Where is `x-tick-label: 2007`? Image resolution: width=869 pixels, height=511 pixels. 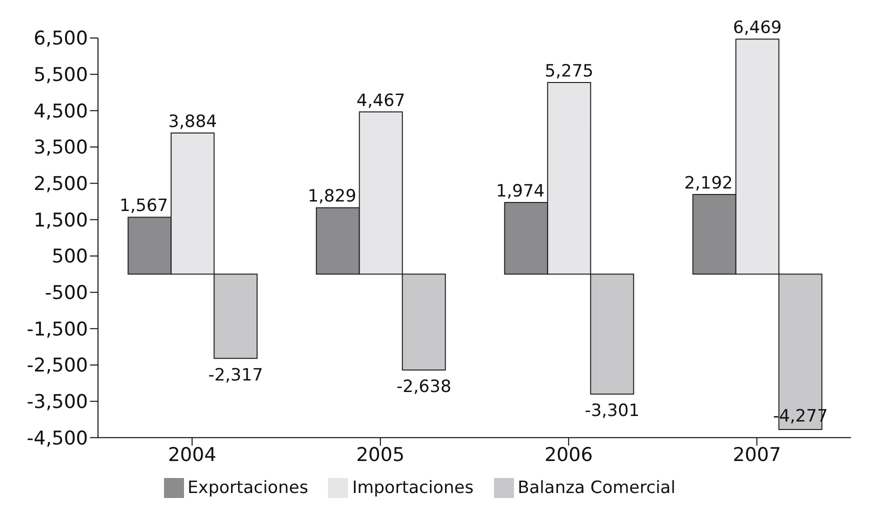 x-tick-label: 2007 is located at coordinates (757, 455).